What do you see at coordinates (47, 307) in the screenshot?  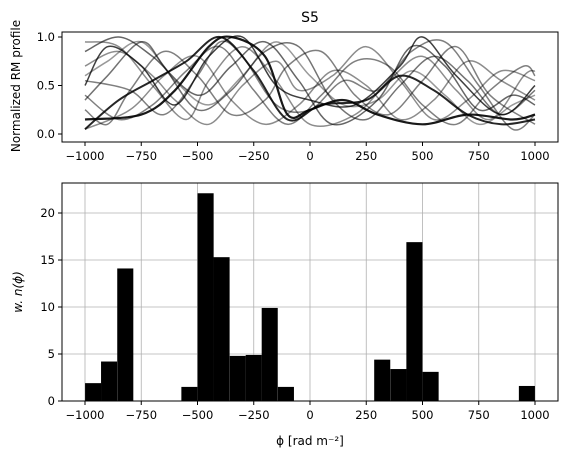 I see `bottom-y-tick-label: 10` at bounding box center [47, 307].